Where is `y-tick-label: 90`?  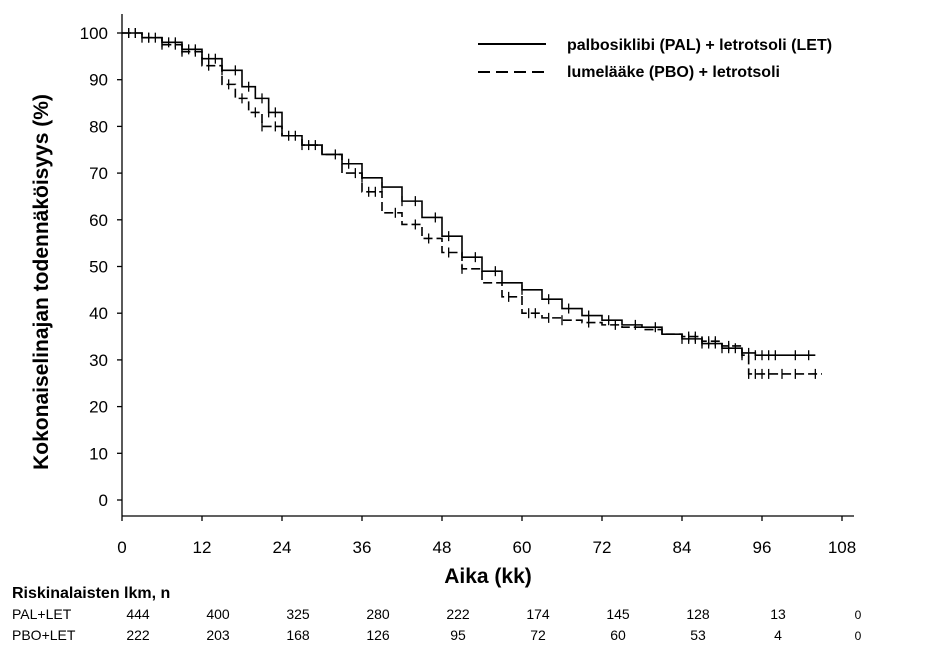 y-tick-label: 90 is located at coordinates (98, 80).